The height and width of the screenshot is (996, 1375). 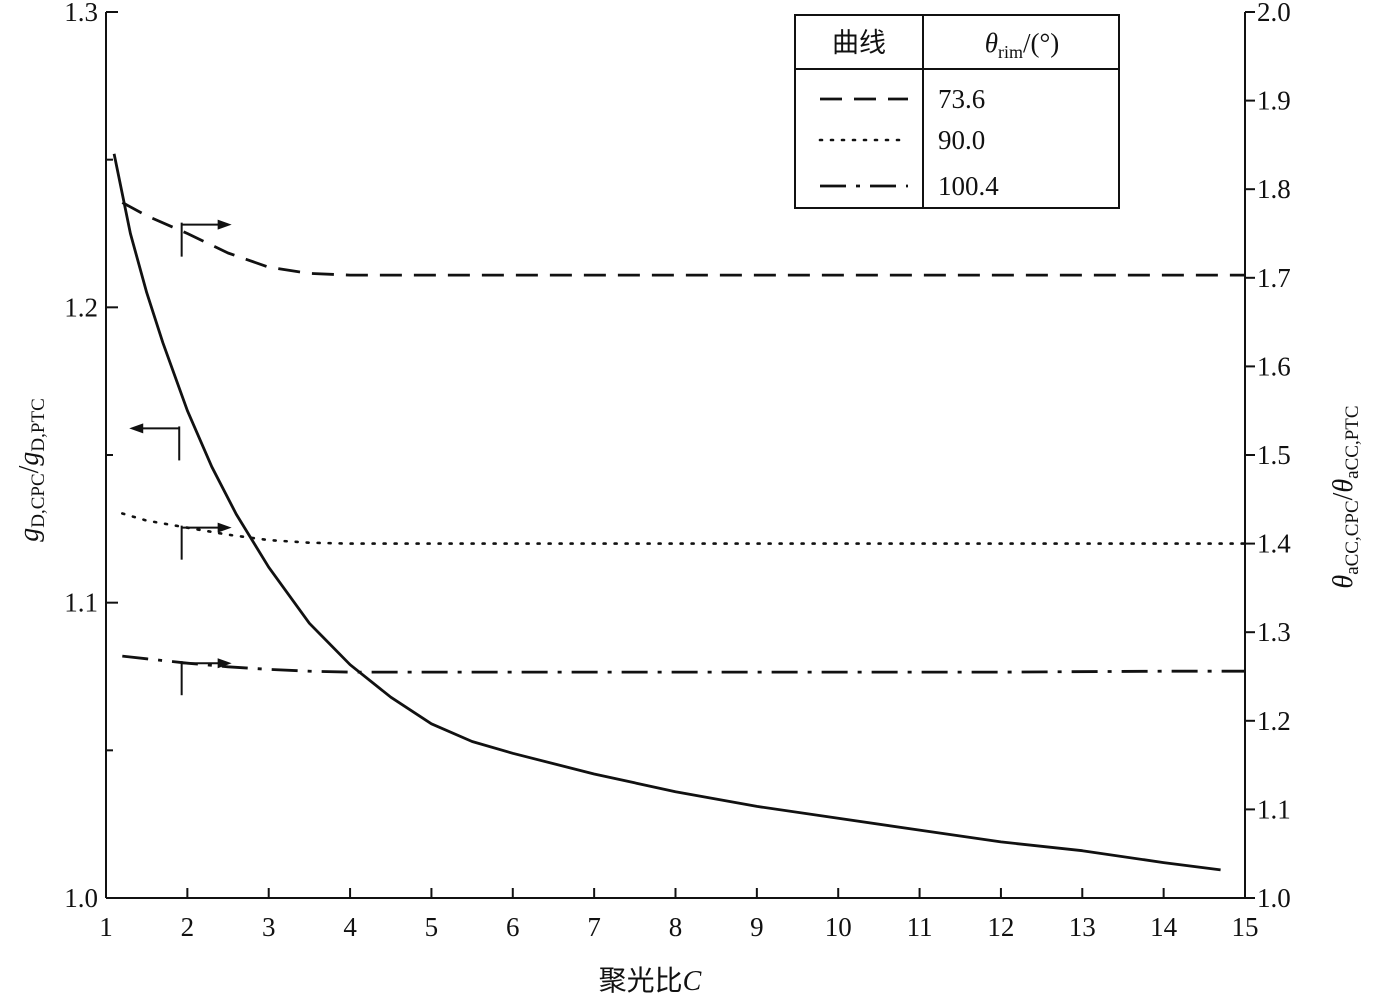 I want to click on annotations, so click(x=180, y=457).